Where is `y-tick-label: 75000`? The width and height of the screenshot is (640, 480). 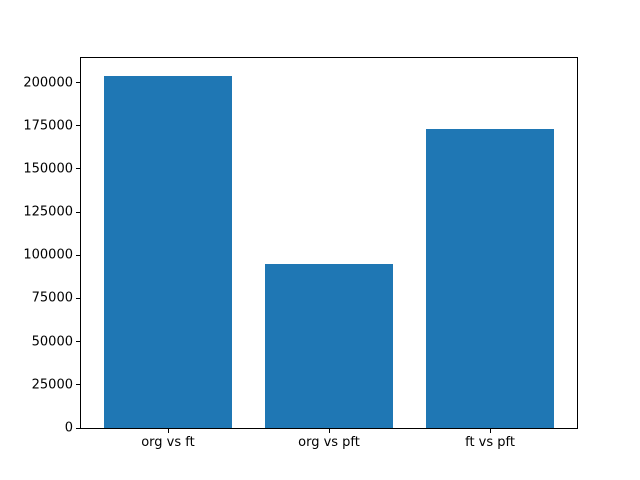 y-tick-label: 75000 is located at coordinates (52, 298).